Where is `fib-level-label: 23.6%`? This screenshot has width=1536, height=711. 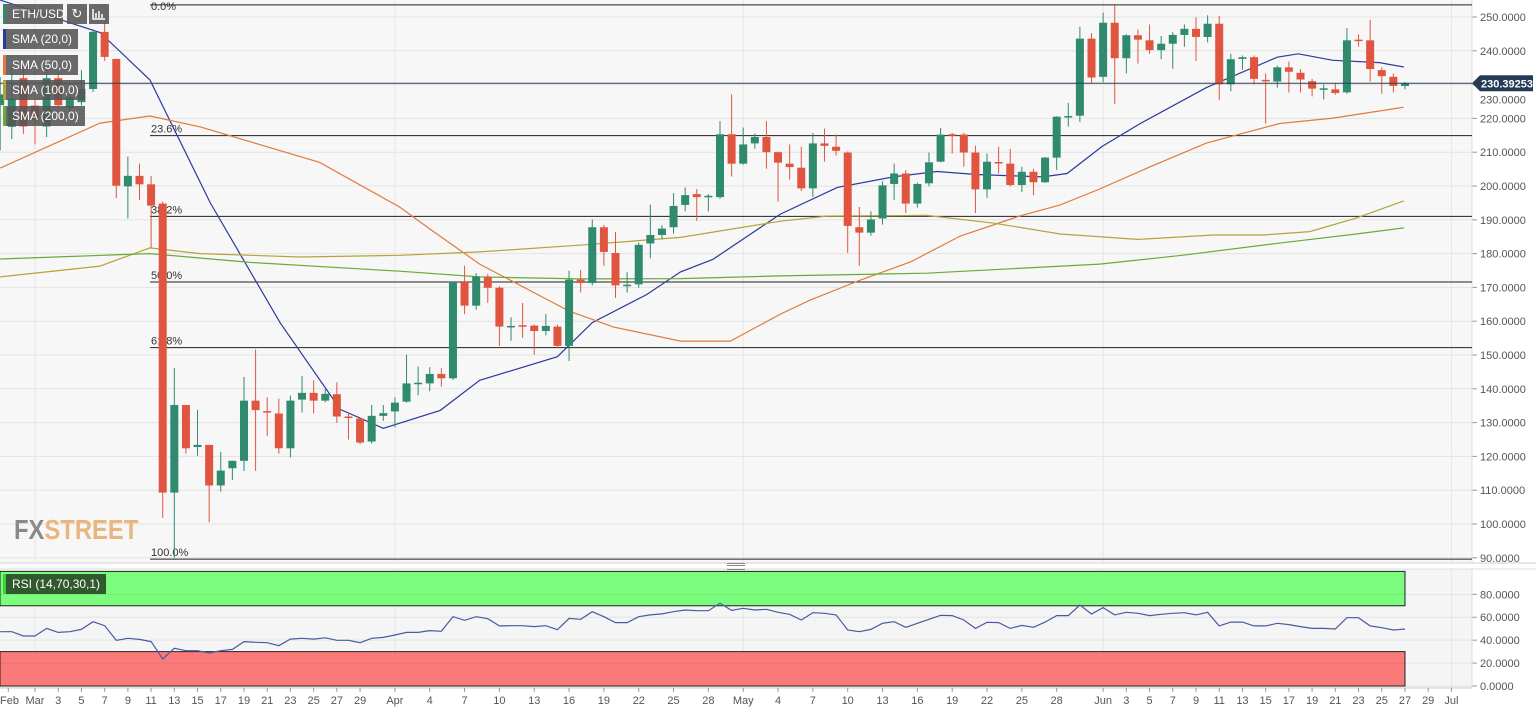 fib-level-label: 23.6% is located at coordinates (166, 130).